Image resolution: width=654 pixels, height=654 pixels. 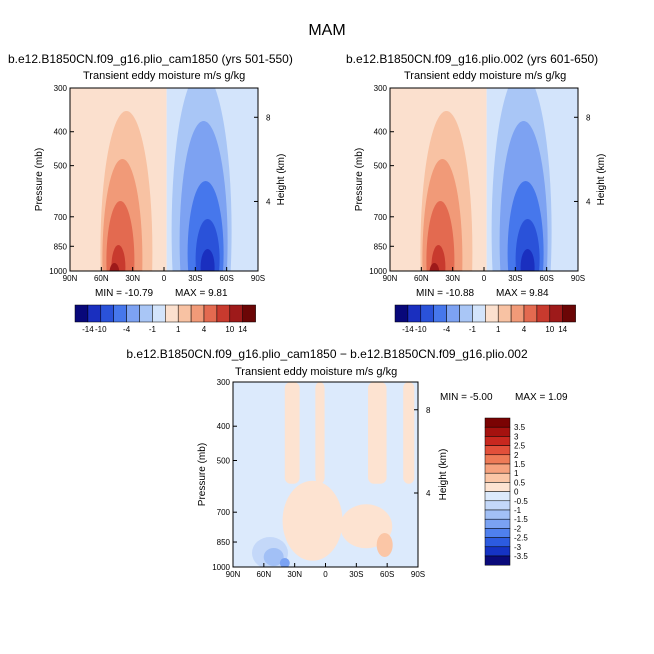 What do you see at coordinates (178, 329) in the screenshot?
I see `left-colorbar-label: 1` at bounding box center [178, 329].